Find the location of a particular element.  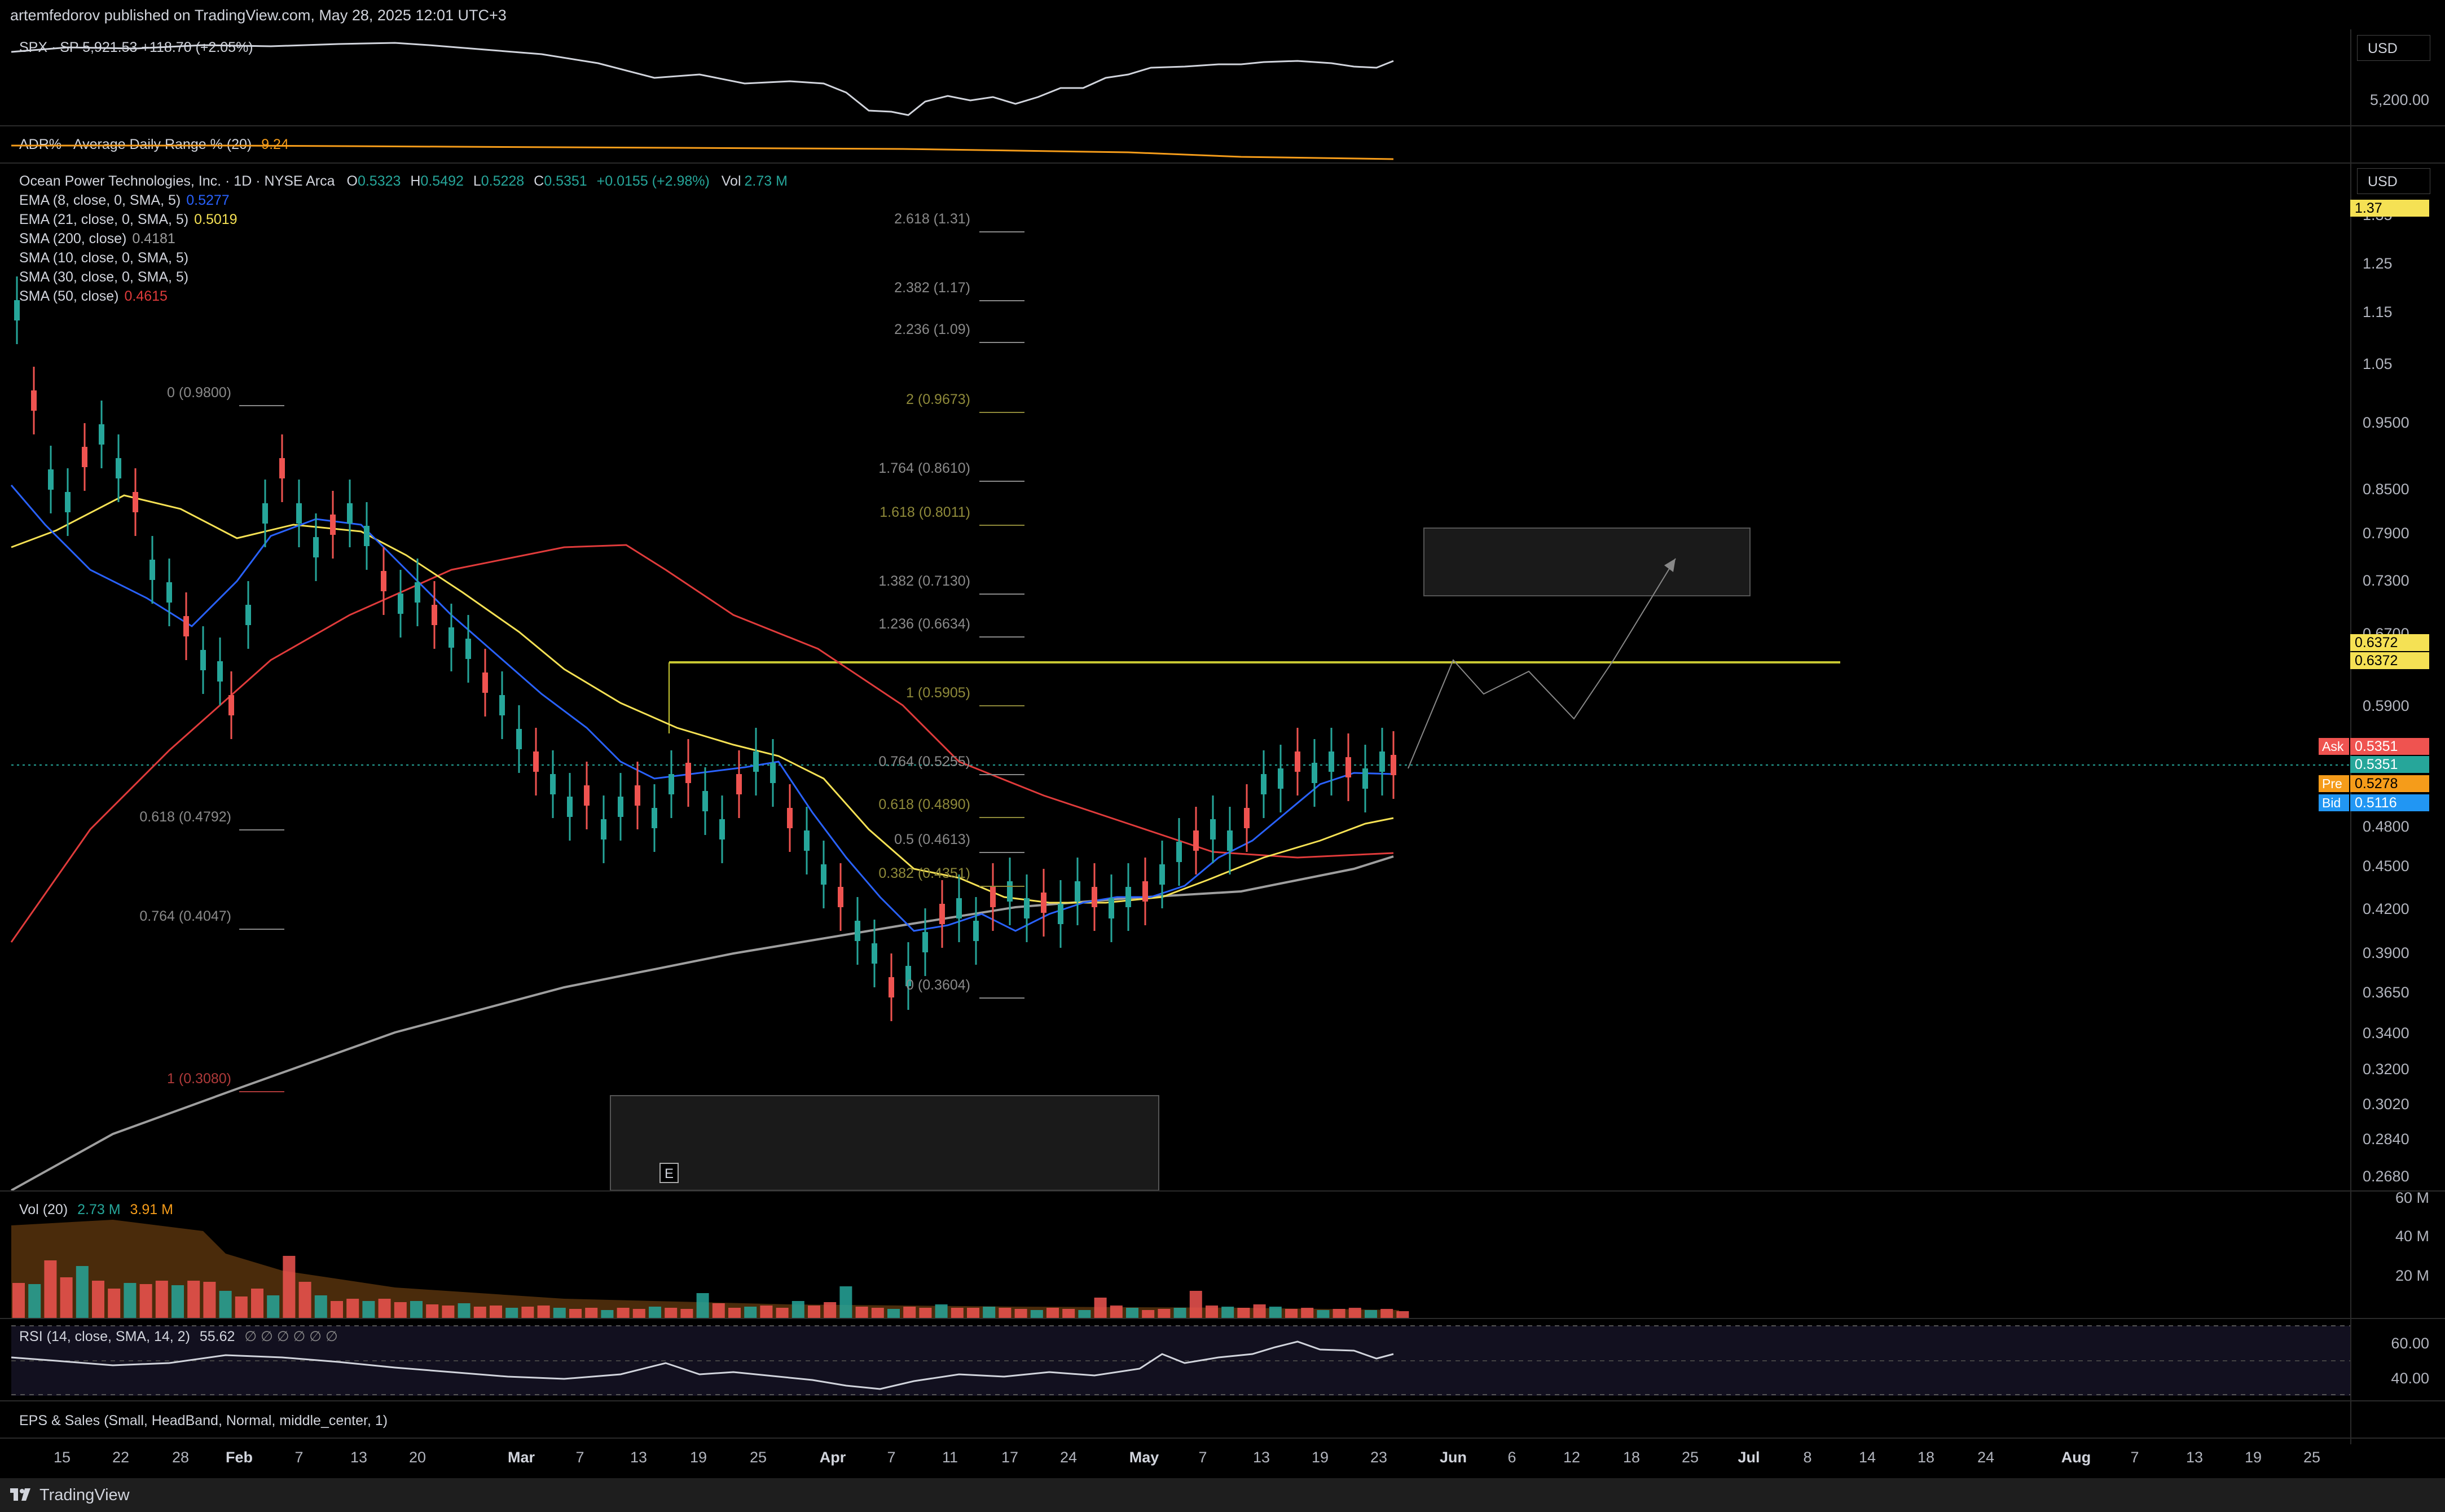

ohlc-c: 0.5351 is located at coordinates (565, 181).